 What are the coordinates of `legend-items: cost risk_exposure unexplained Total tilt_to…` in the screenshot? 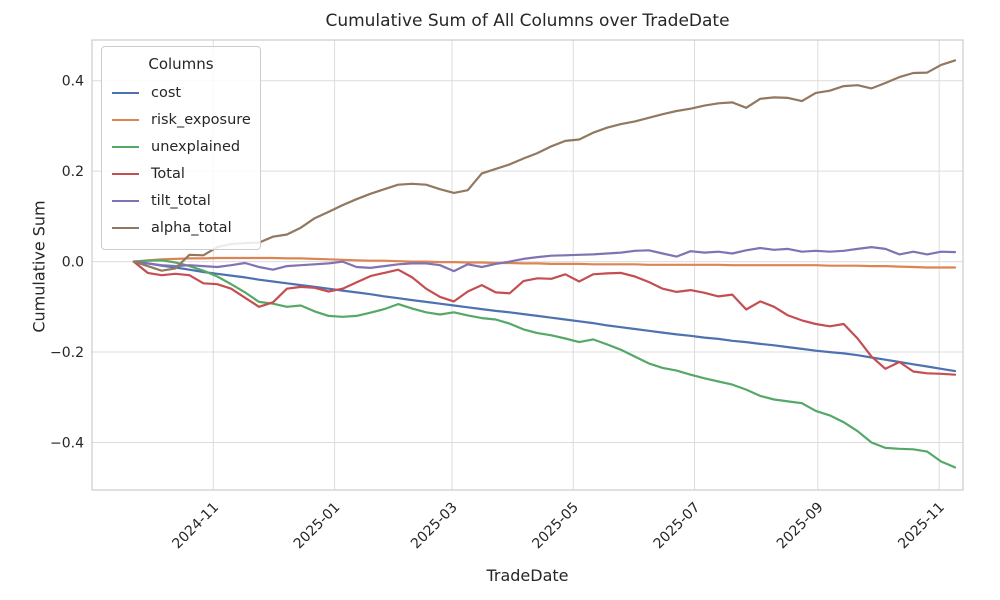 It's located at (181, 160).